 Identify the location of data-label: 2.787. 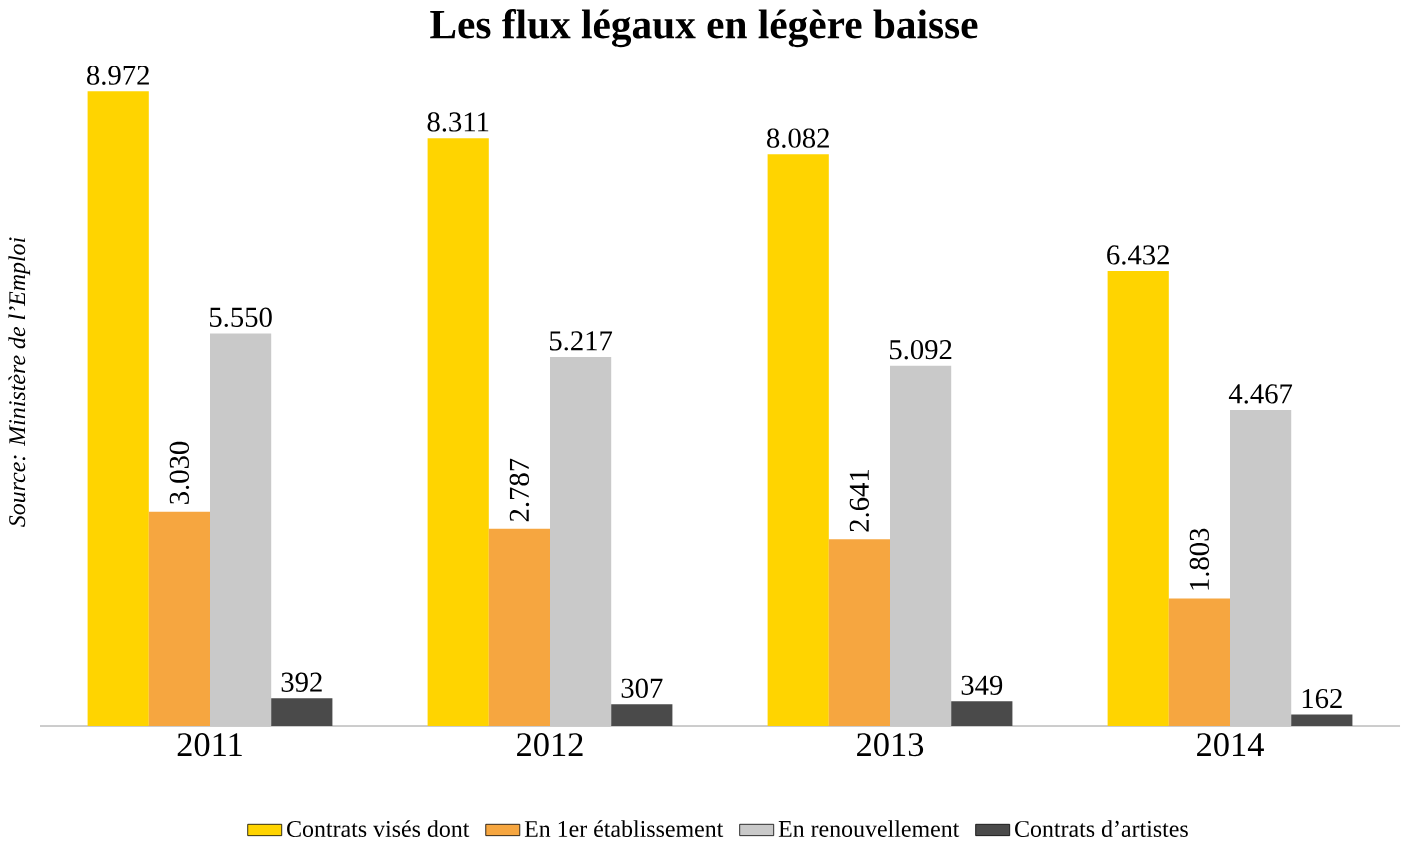
(519, 490).